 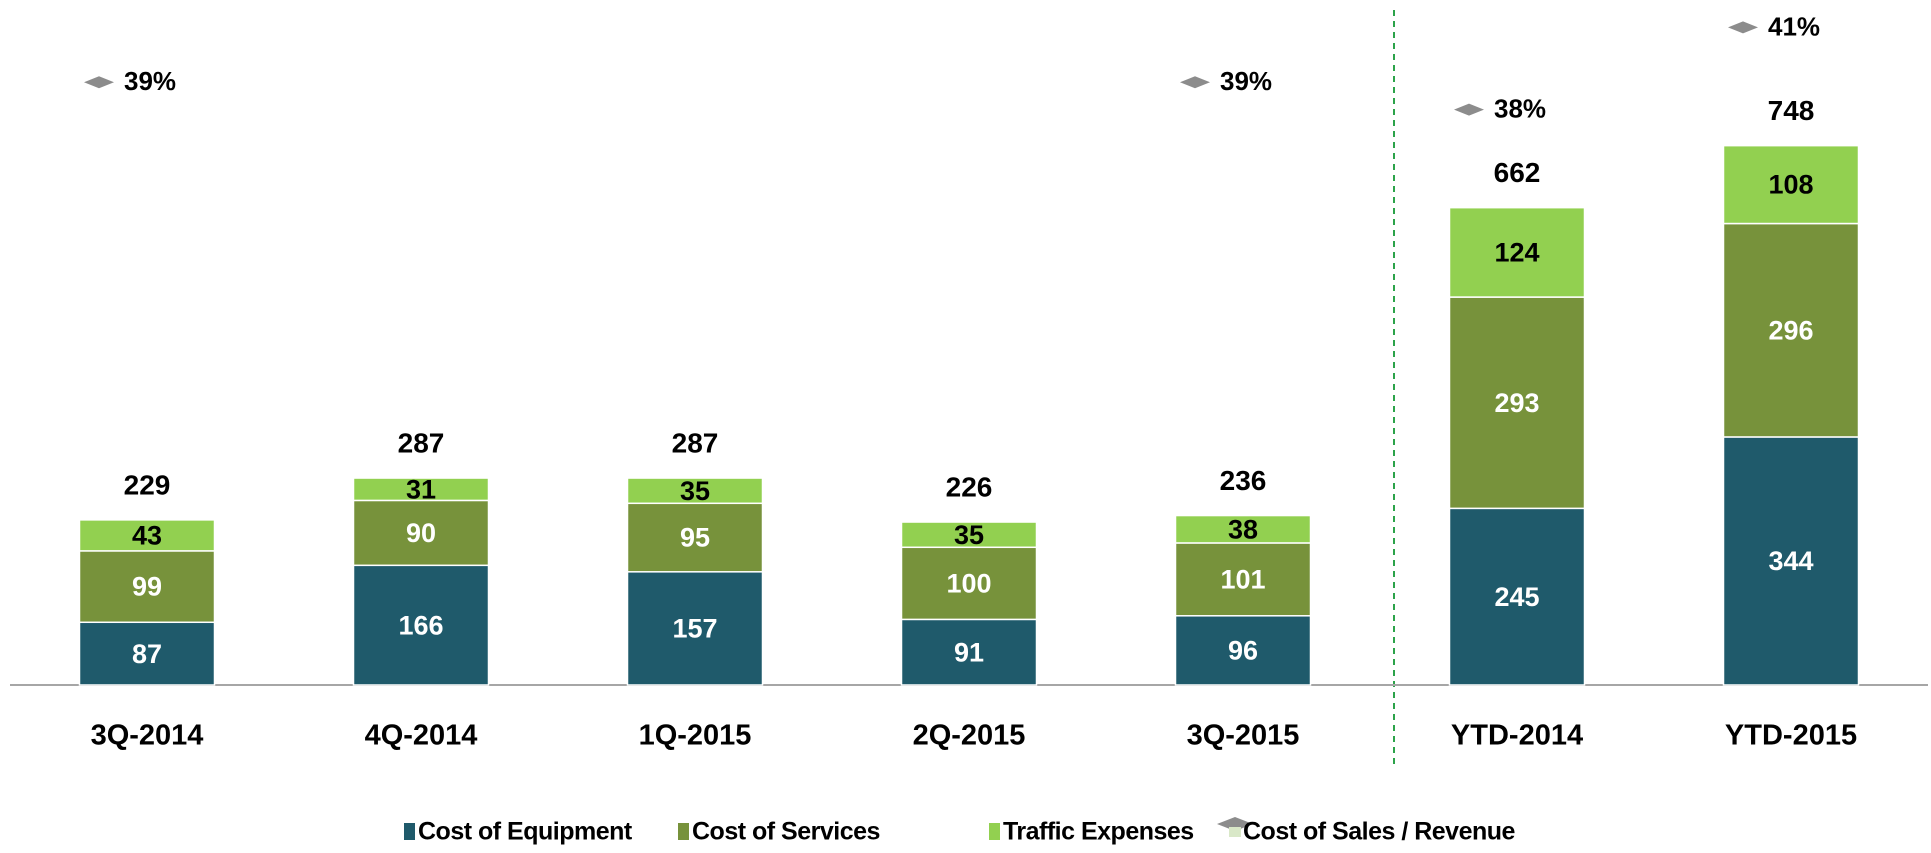 I want to click on data-label: 91, so click(x=969, y=652).